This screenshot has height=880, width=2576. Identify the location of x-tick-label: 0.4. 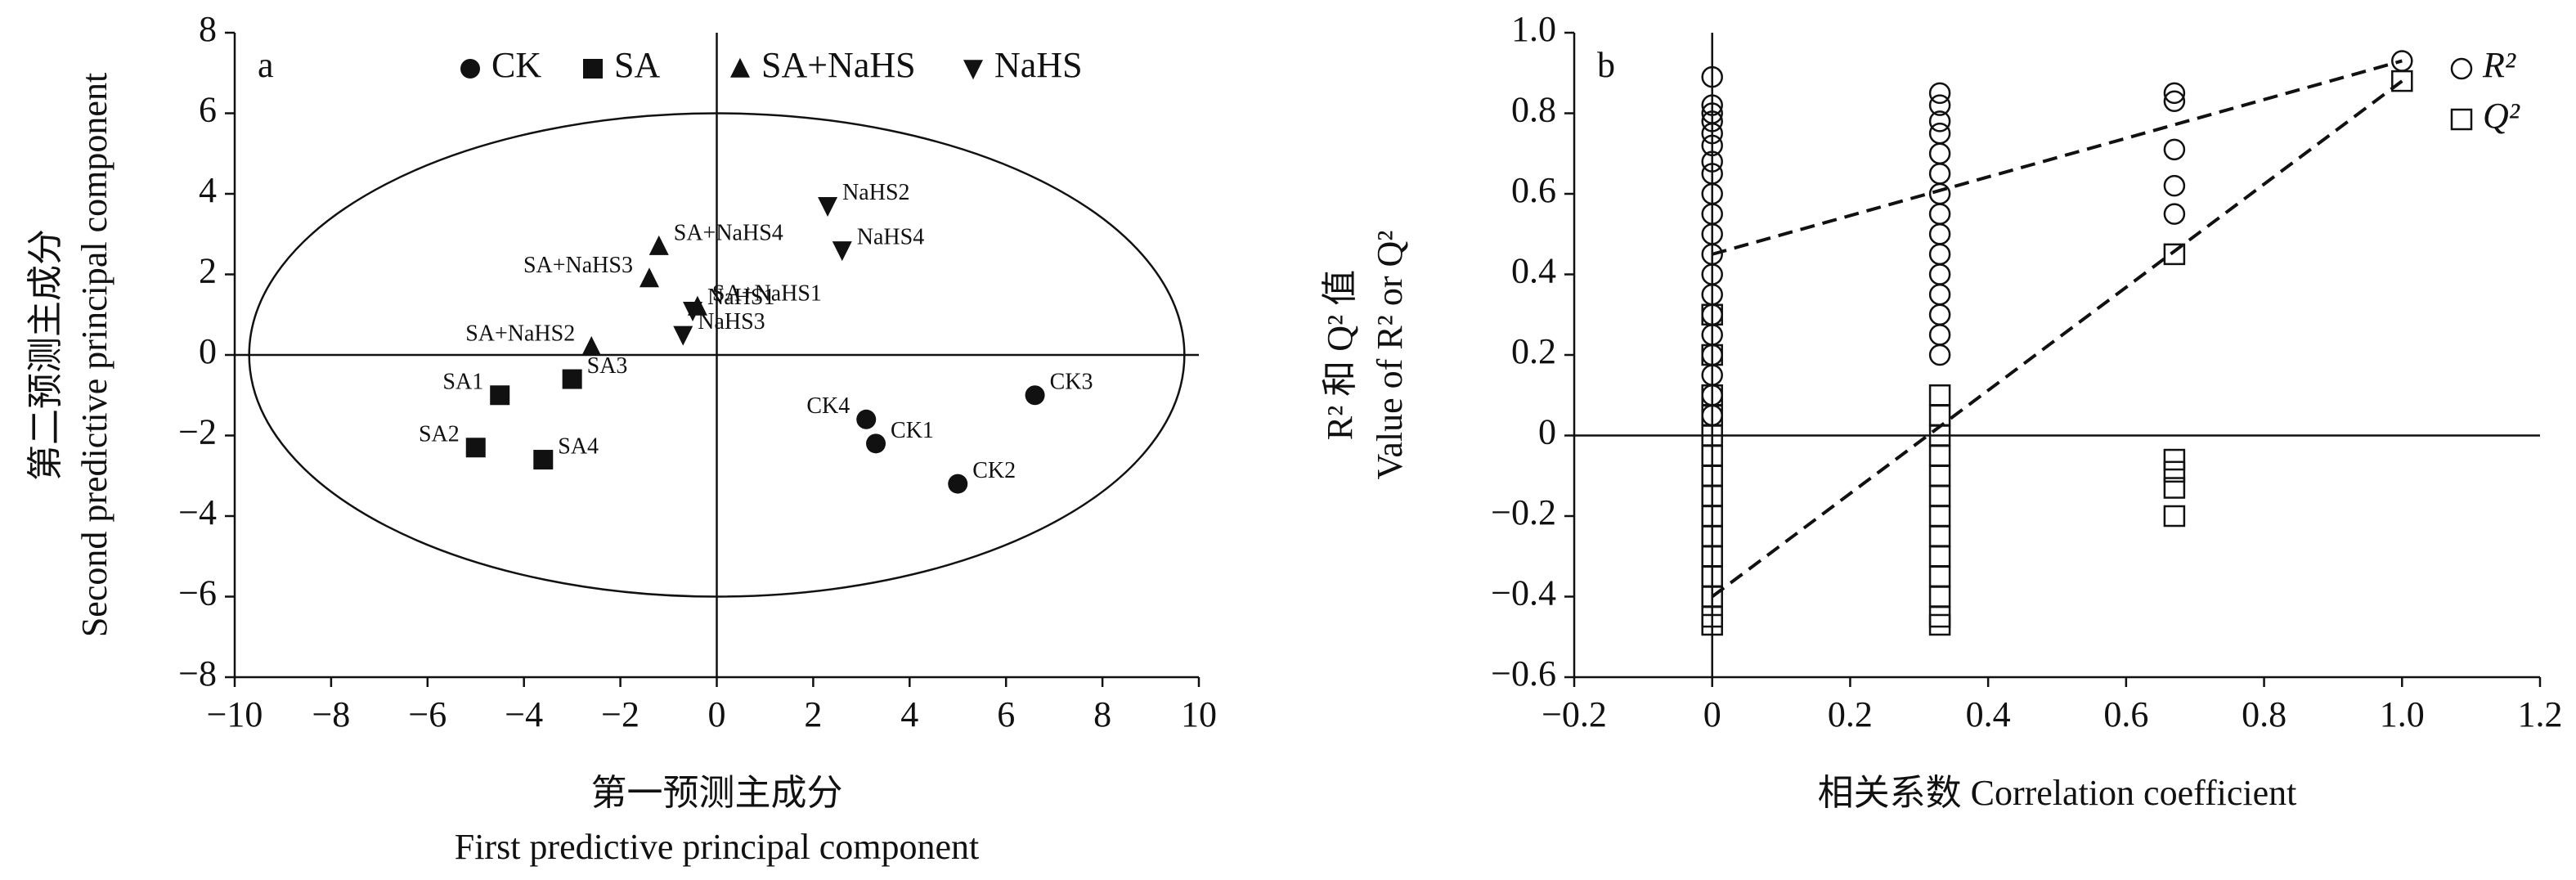
(1989, 714).